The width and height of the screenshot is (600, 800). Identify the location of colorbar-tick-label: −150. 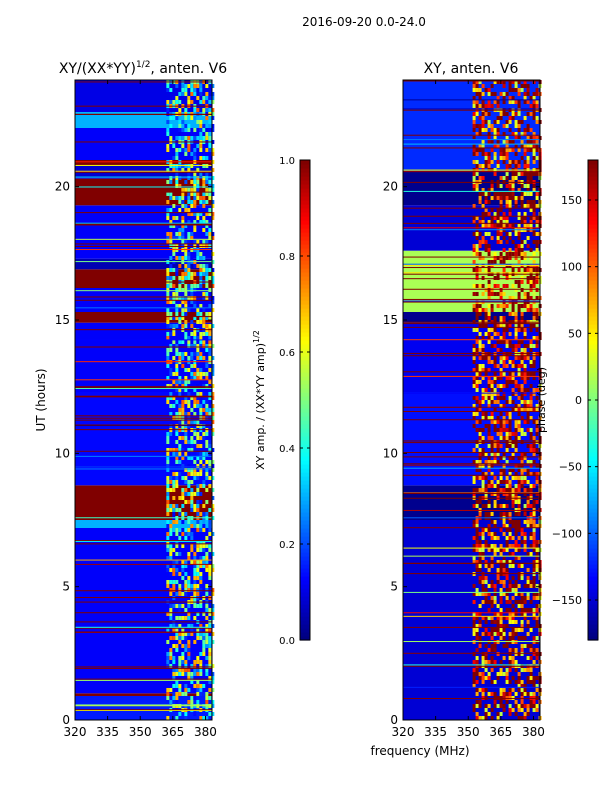
(567, 600).